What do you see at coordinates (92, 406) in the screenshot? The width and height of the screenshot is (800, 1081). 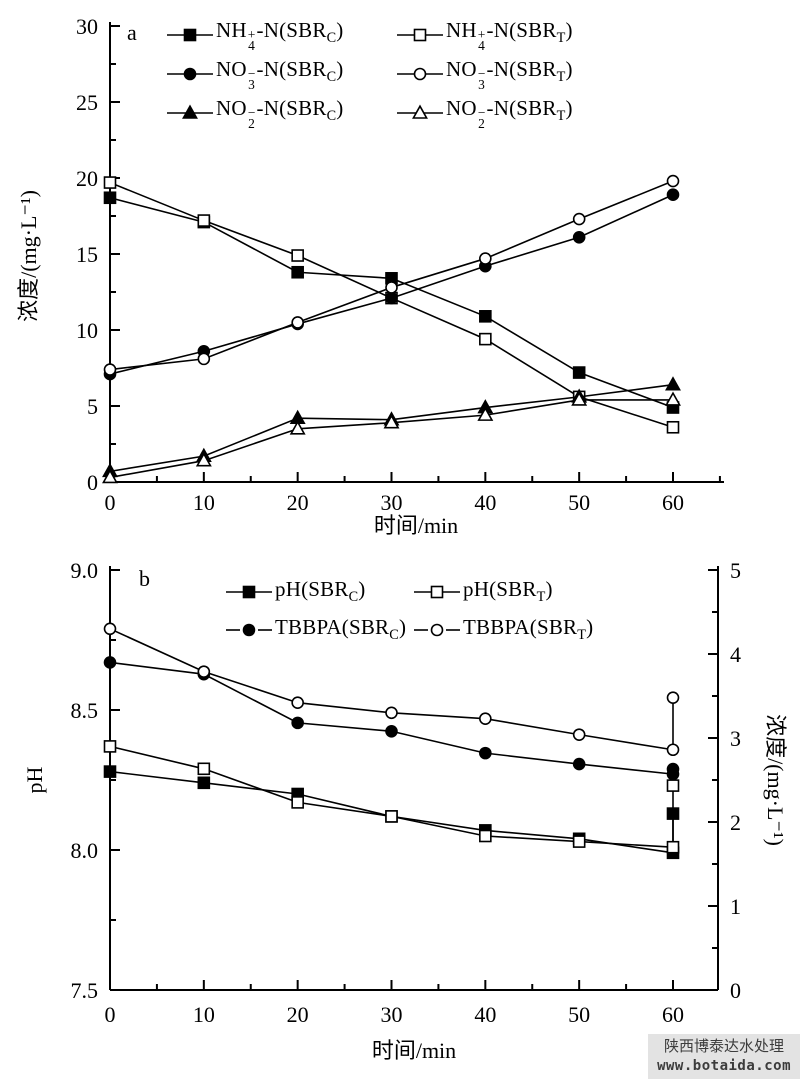 I see `panel-a-ytick-5: 5` at bounding box center [92, 406].